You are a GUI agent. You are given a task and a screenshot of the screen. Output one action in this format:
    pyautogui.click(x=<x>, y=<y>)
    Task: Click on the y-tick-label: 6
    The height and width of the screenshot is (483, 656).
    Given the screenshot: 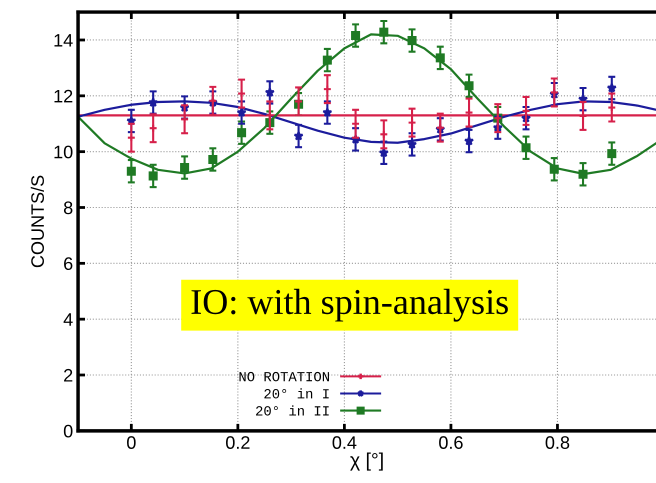 What is the action you would take?
    pyautogui.click(x=68, y=263)
    